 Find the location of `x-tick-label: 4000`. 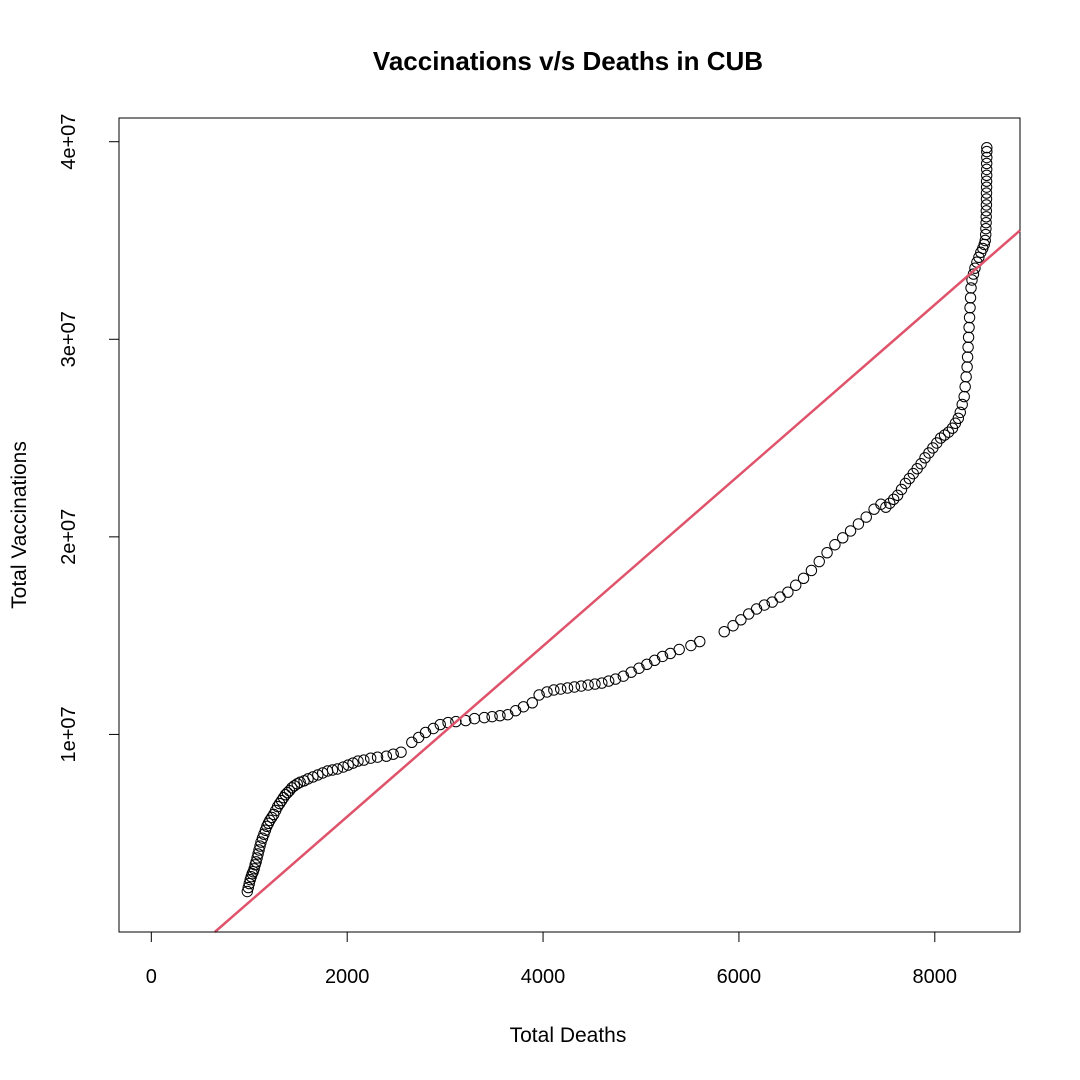

x-tick-label: 4000 is located at coordinates (543, 977).